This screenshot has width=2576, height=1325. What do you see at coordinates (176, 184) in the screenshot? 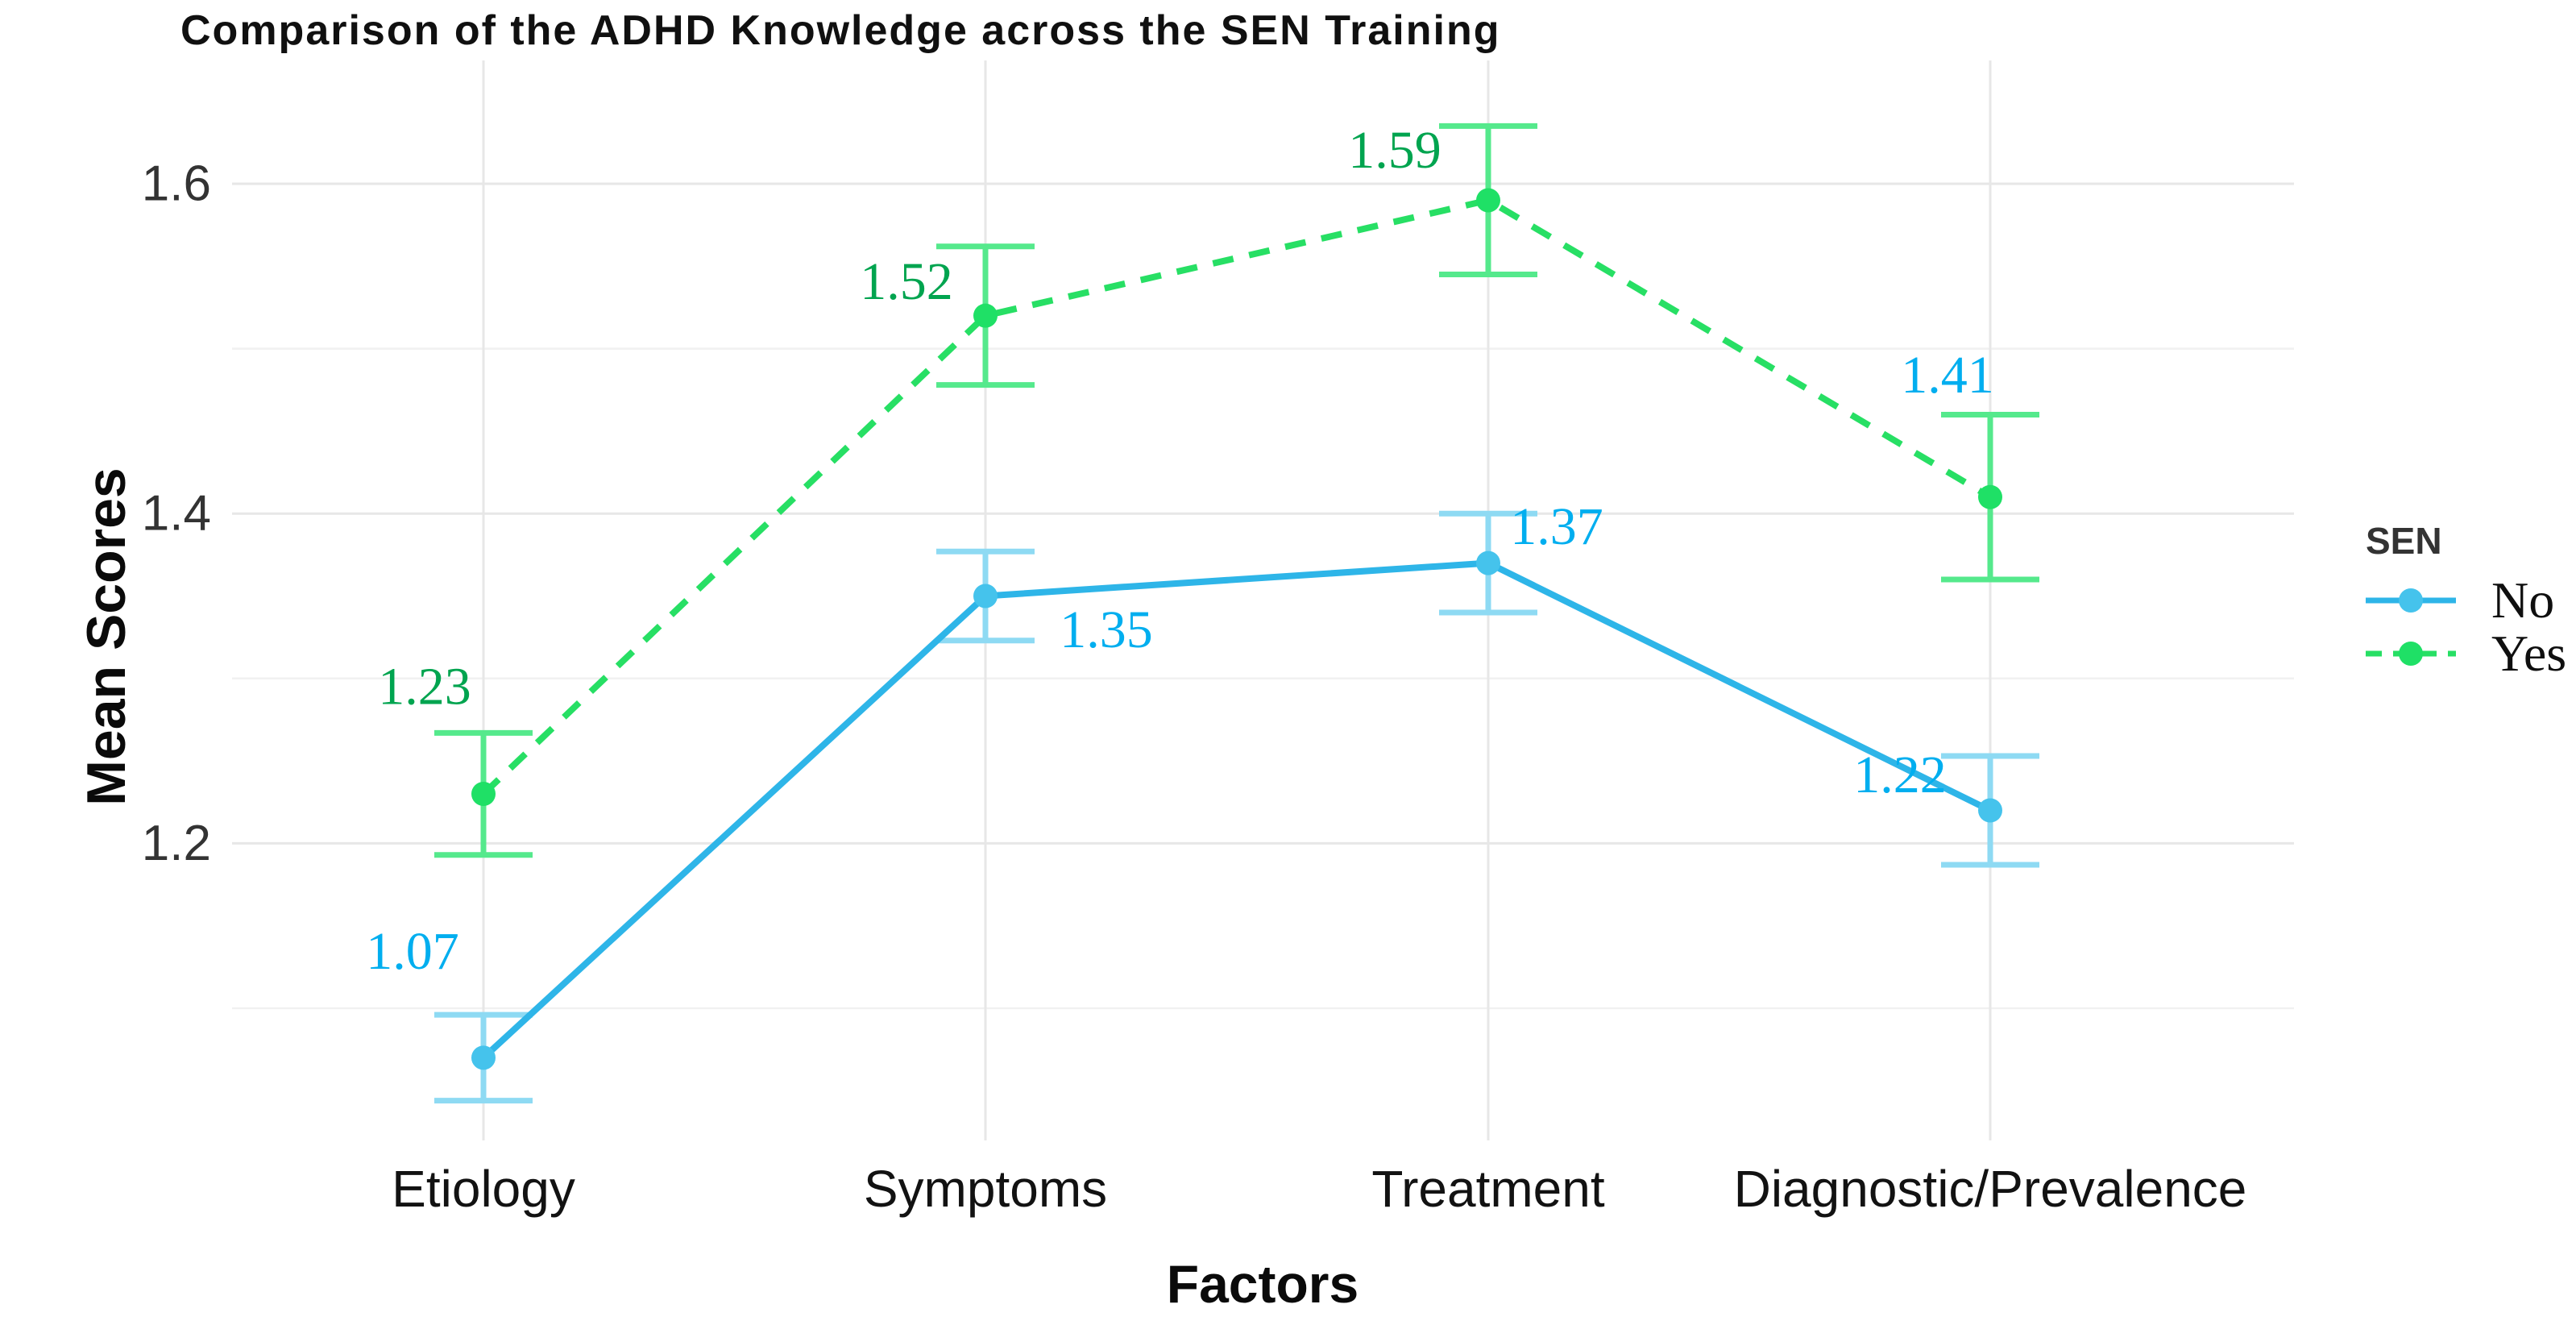
I see `y-tick-label: 1.6` at bounding box center [176, 184].